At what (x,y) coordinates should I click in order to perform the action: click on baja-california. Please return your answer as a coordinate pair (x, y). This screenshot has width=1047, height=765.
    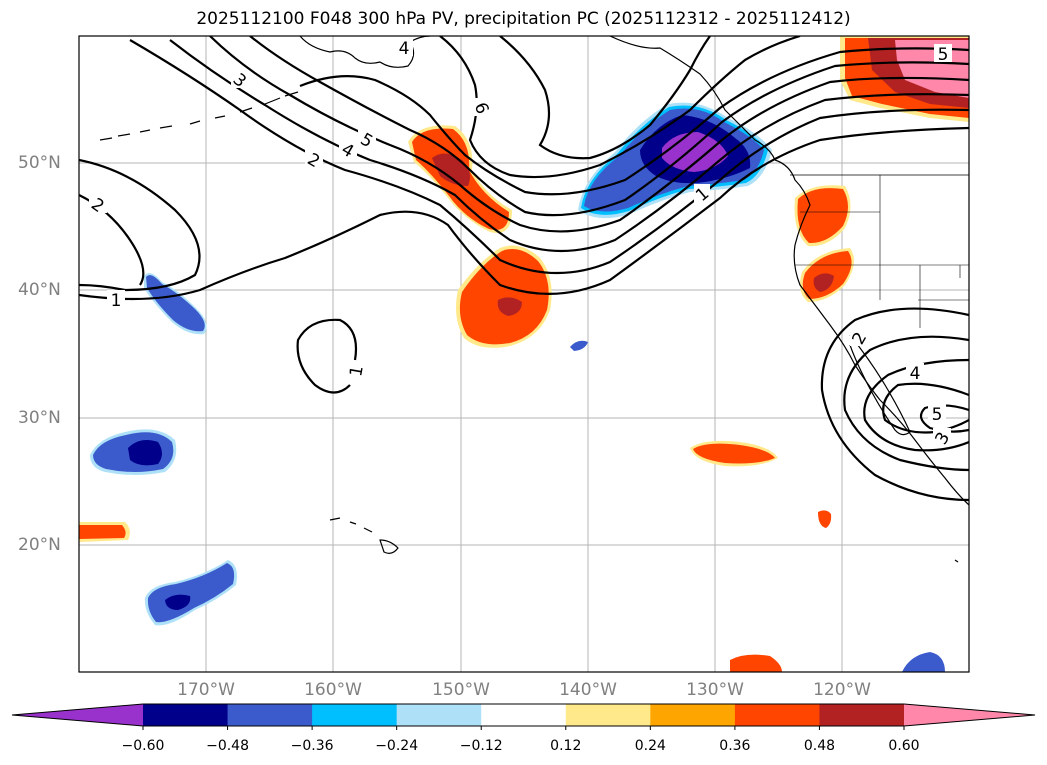
    Looking at the image, I should click on (880, 385).